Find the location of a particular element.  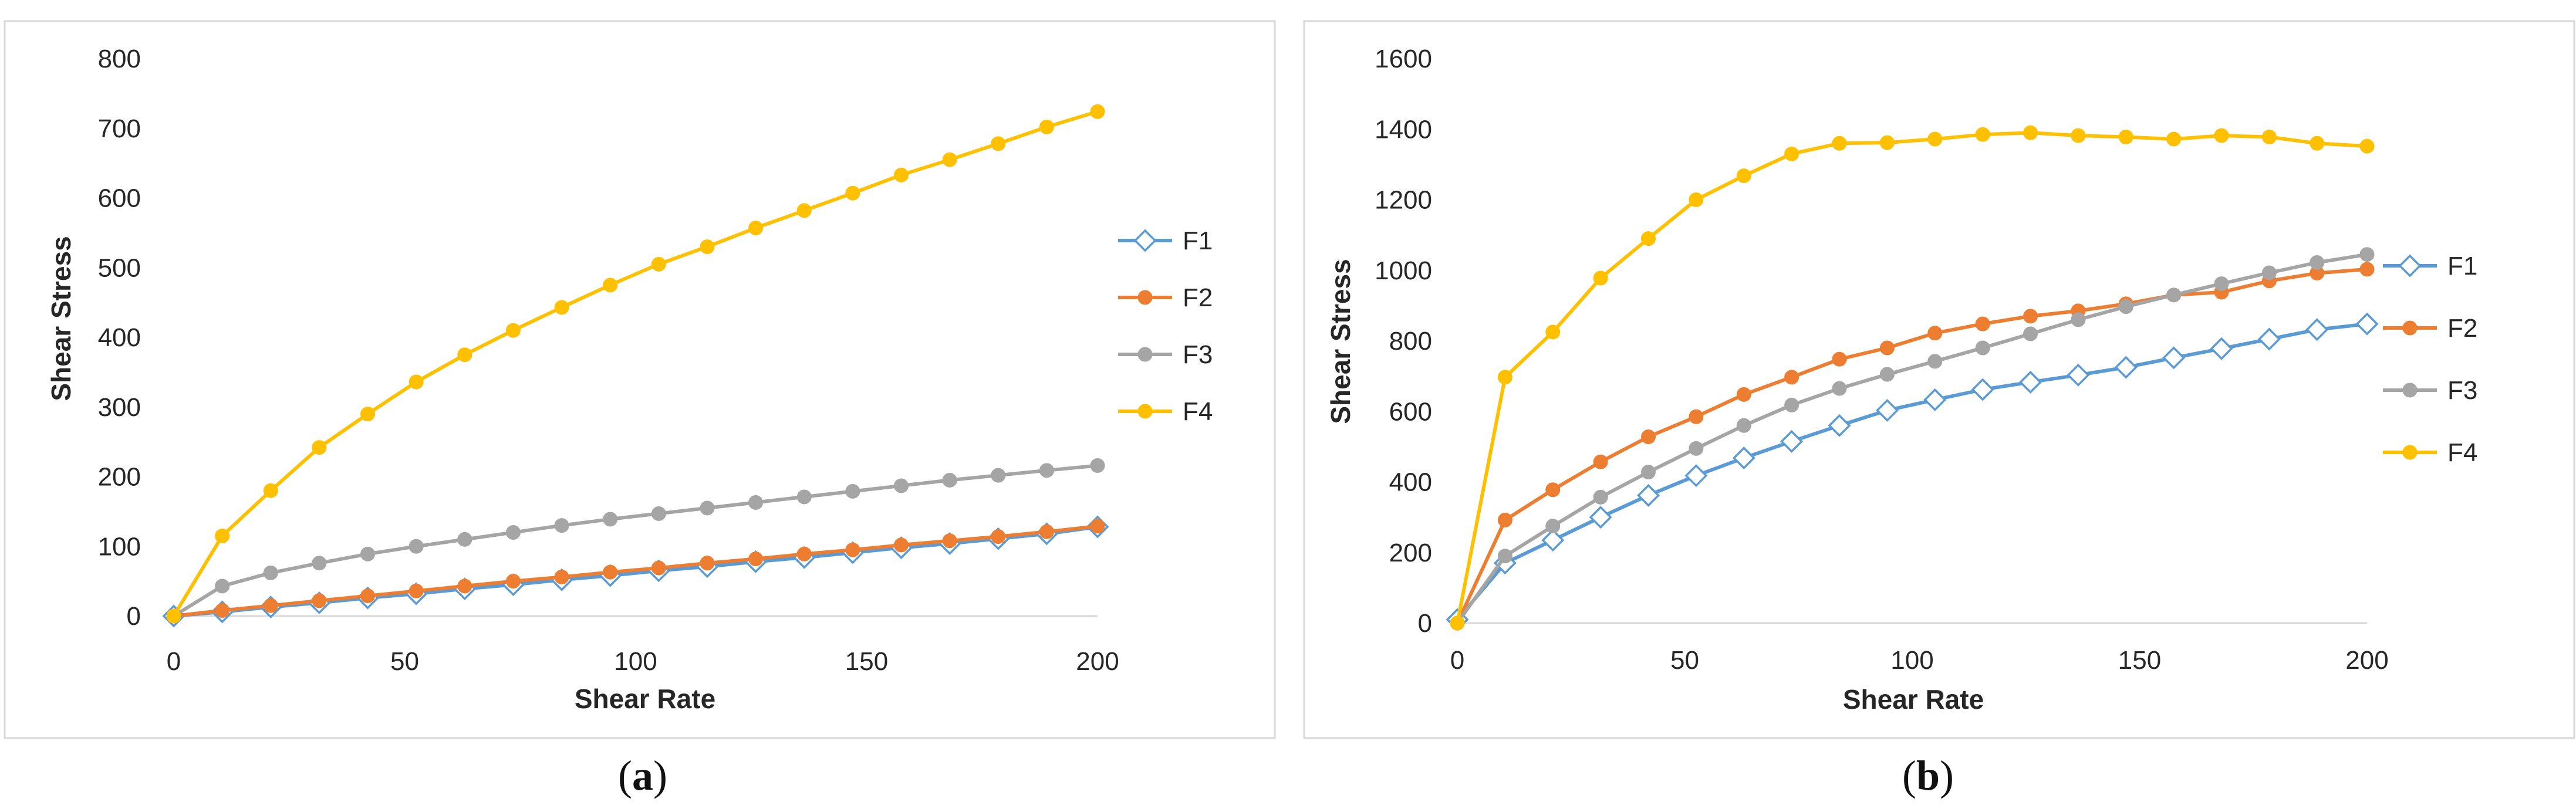

panel-b-x-tick-label: 150 is located at coordinates (2139, 660).